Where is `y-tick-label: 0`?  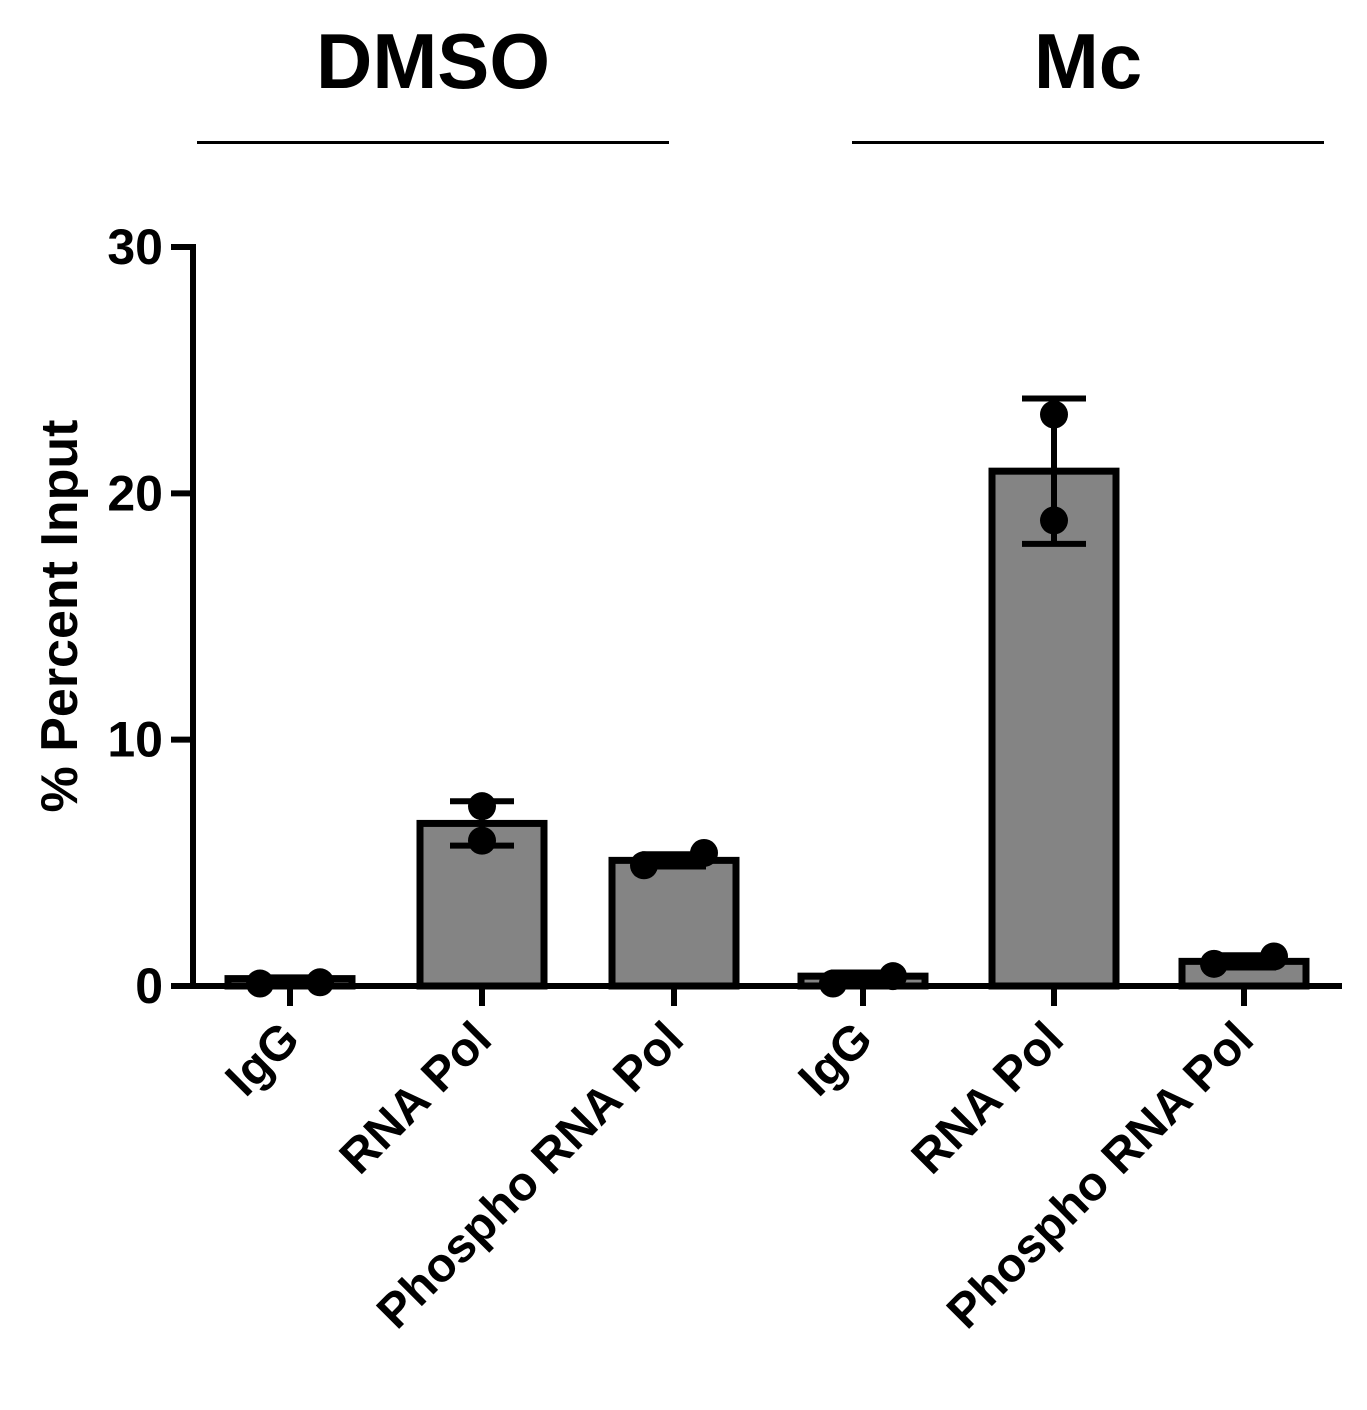
y-tick-label: 0 is located at coordinates (149, 986).